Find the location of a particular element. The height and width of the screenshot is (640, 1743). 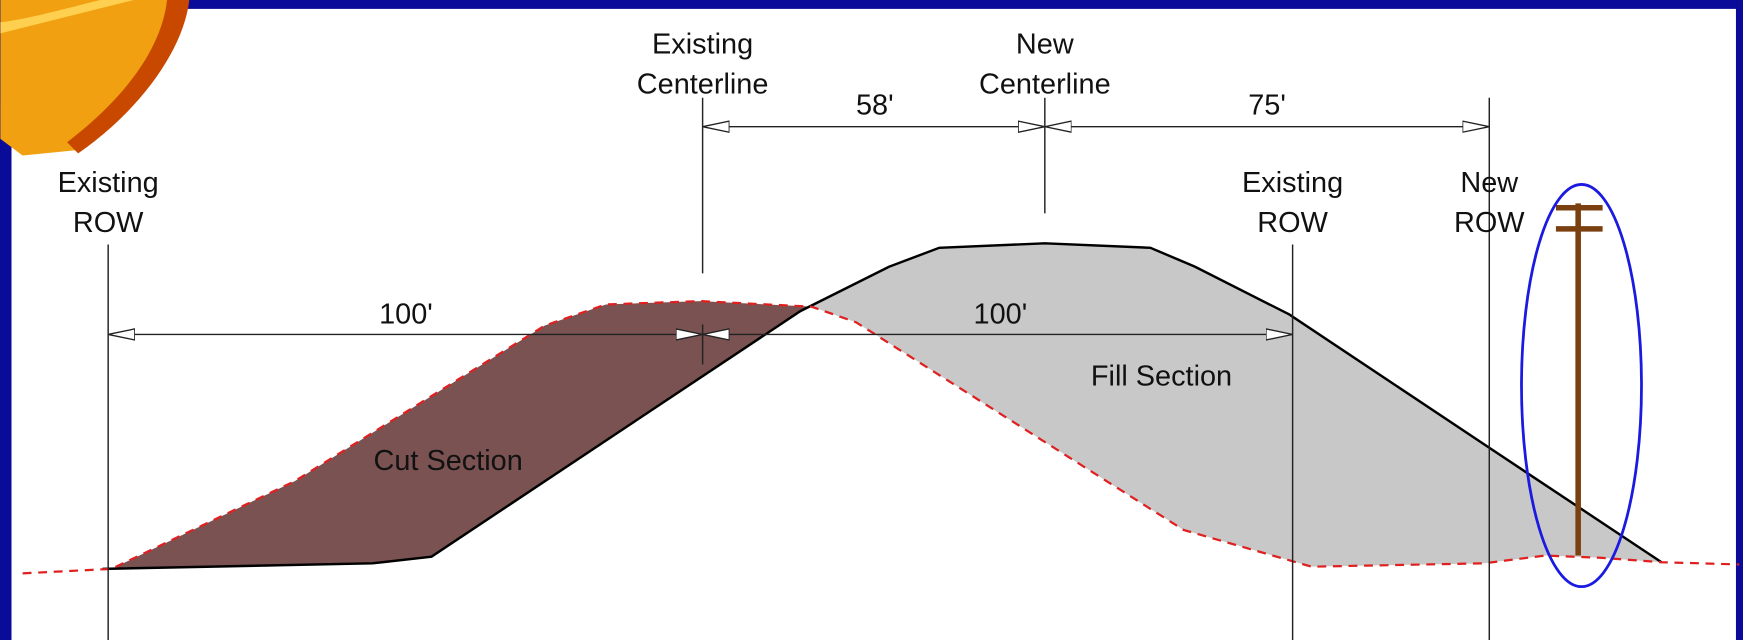

dimension-label: 58' is located at coordinates (875, 105).